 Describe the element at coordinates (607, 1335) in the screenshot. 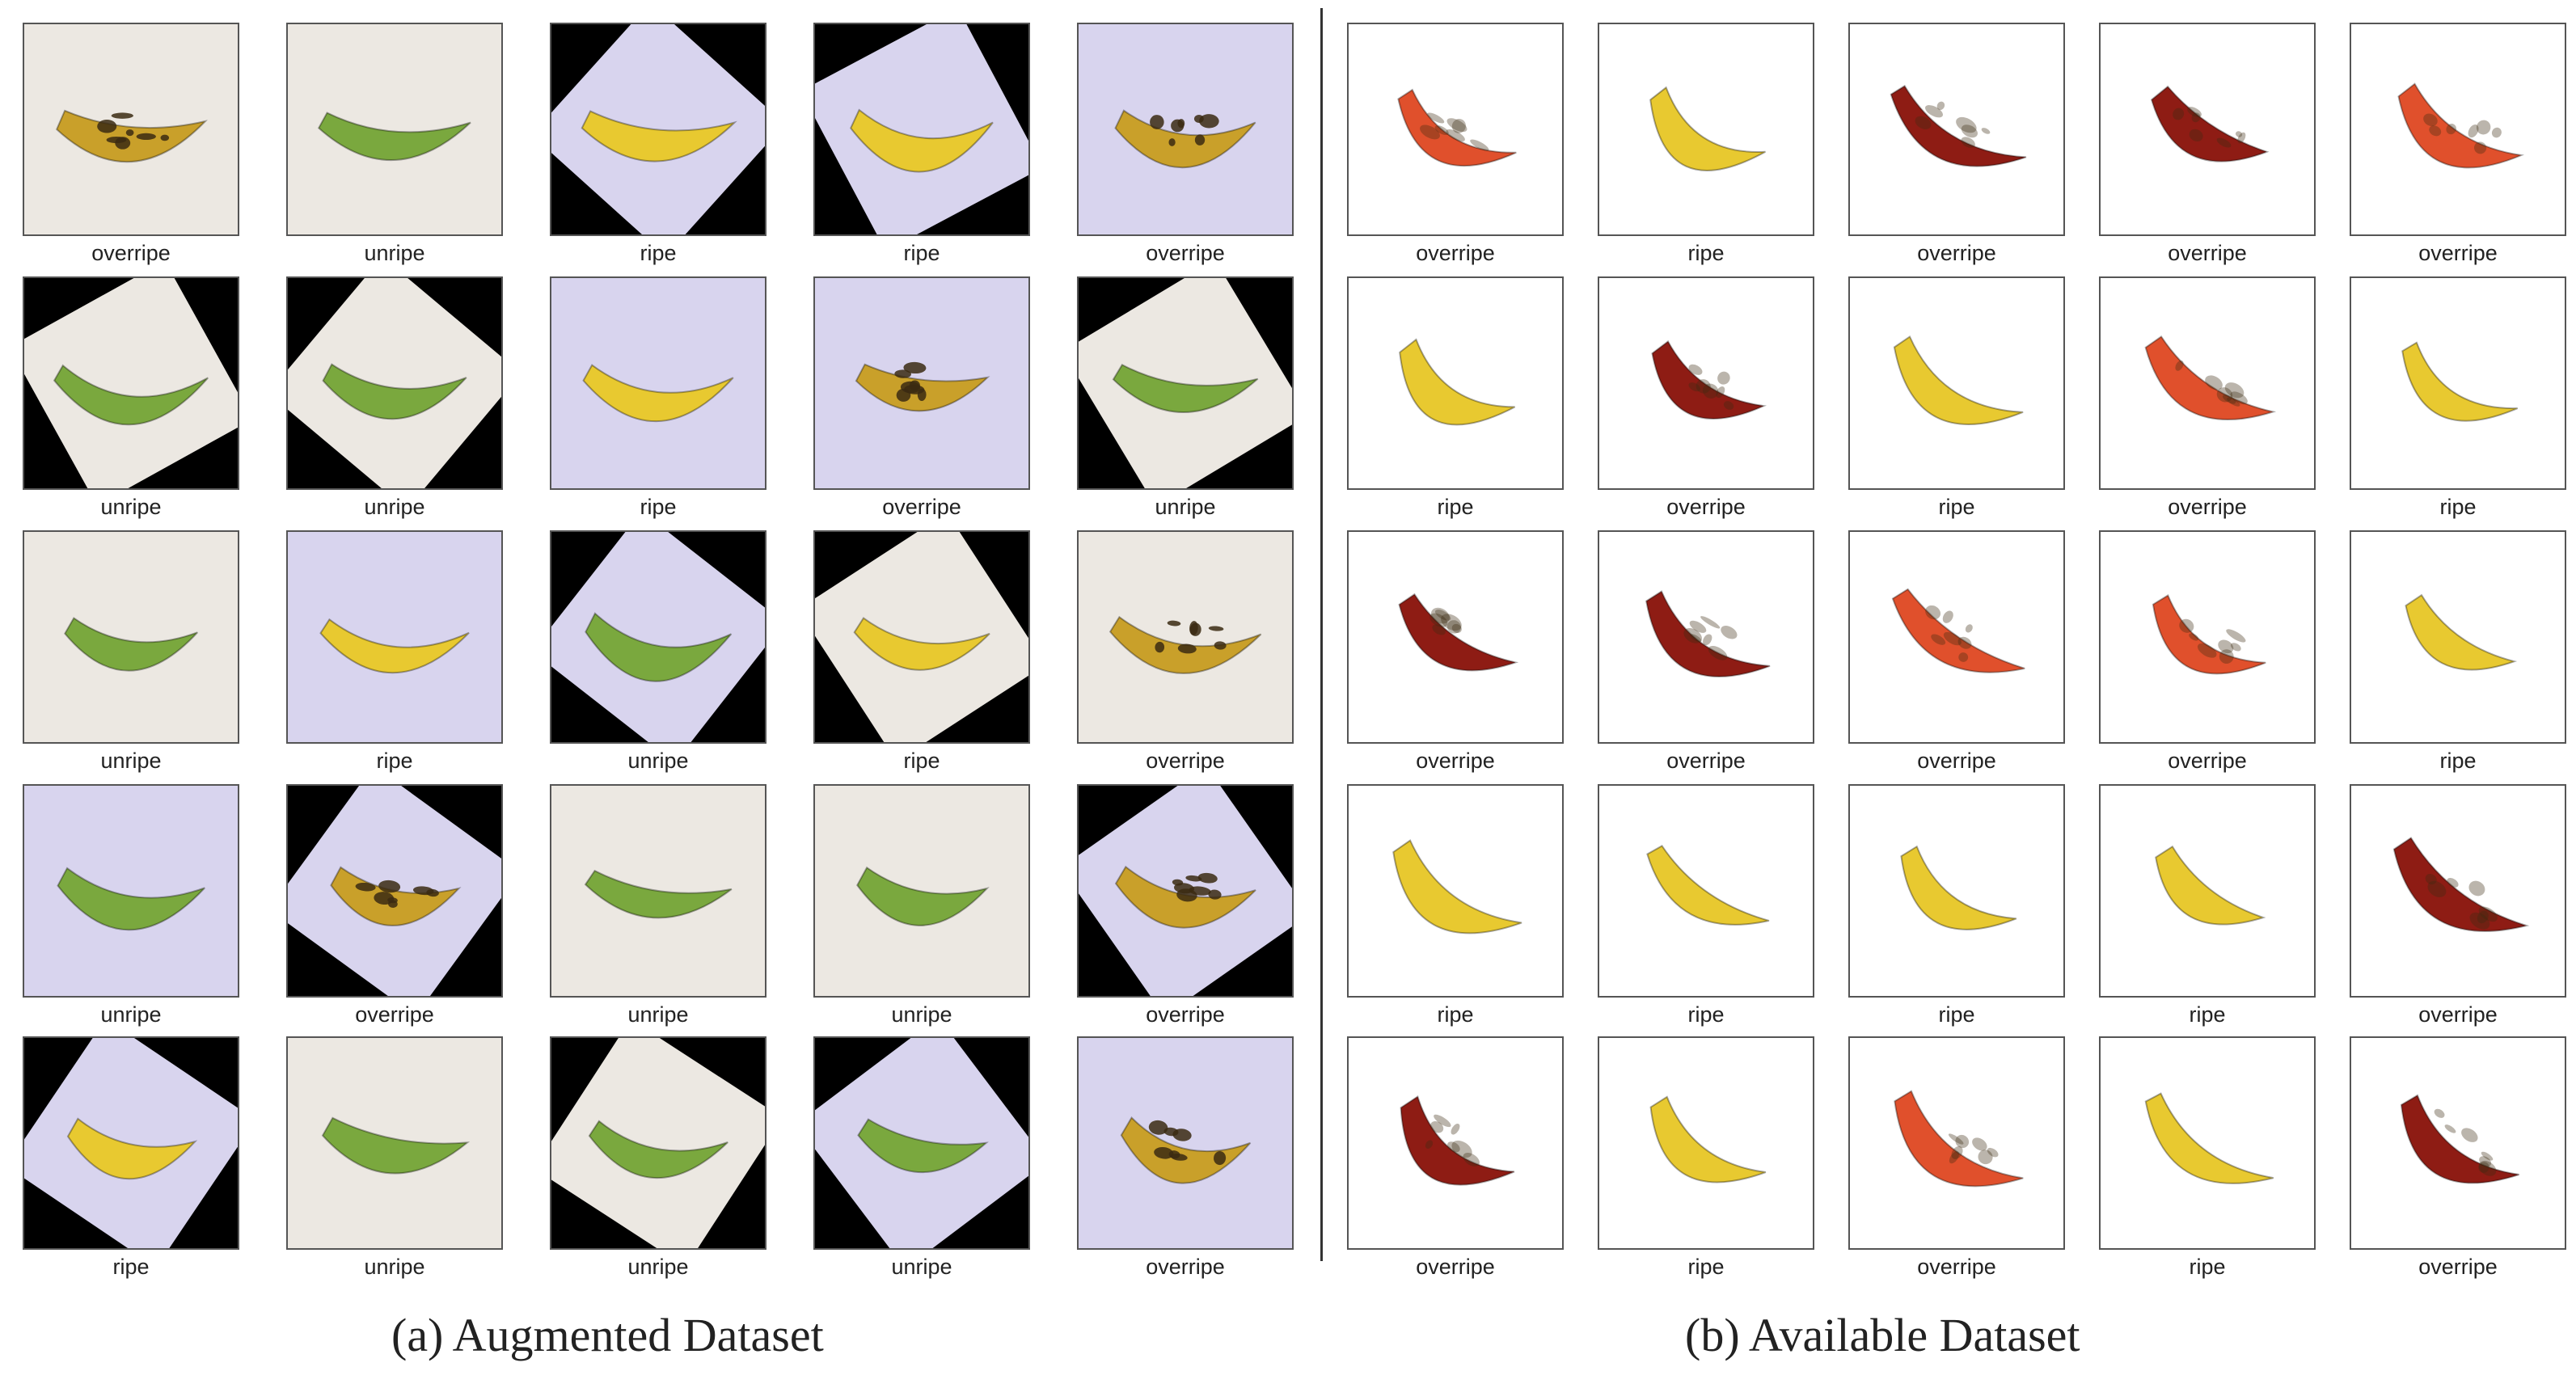

I see `augmented-dataset-caption: (a) Augmented Dataset` at that location.